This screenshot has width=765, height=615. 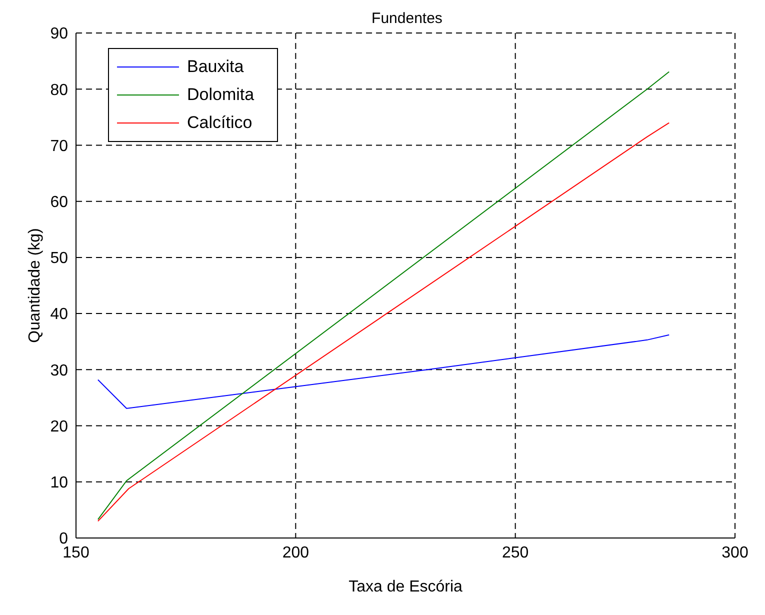 I want to click on y-tick-label: 70, so click(x=59, y=146).